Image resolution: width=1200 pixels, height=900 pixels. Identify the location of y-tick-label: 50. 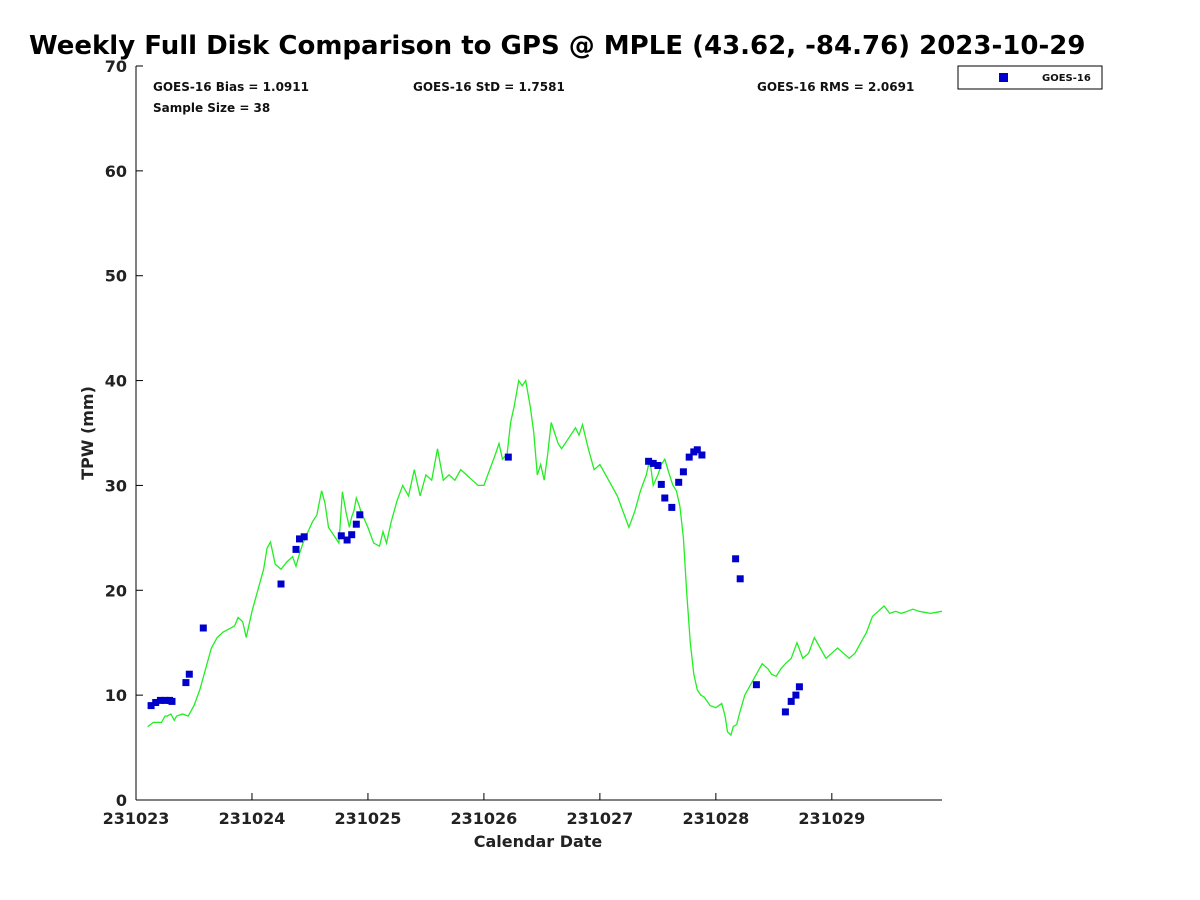
(116, 276).